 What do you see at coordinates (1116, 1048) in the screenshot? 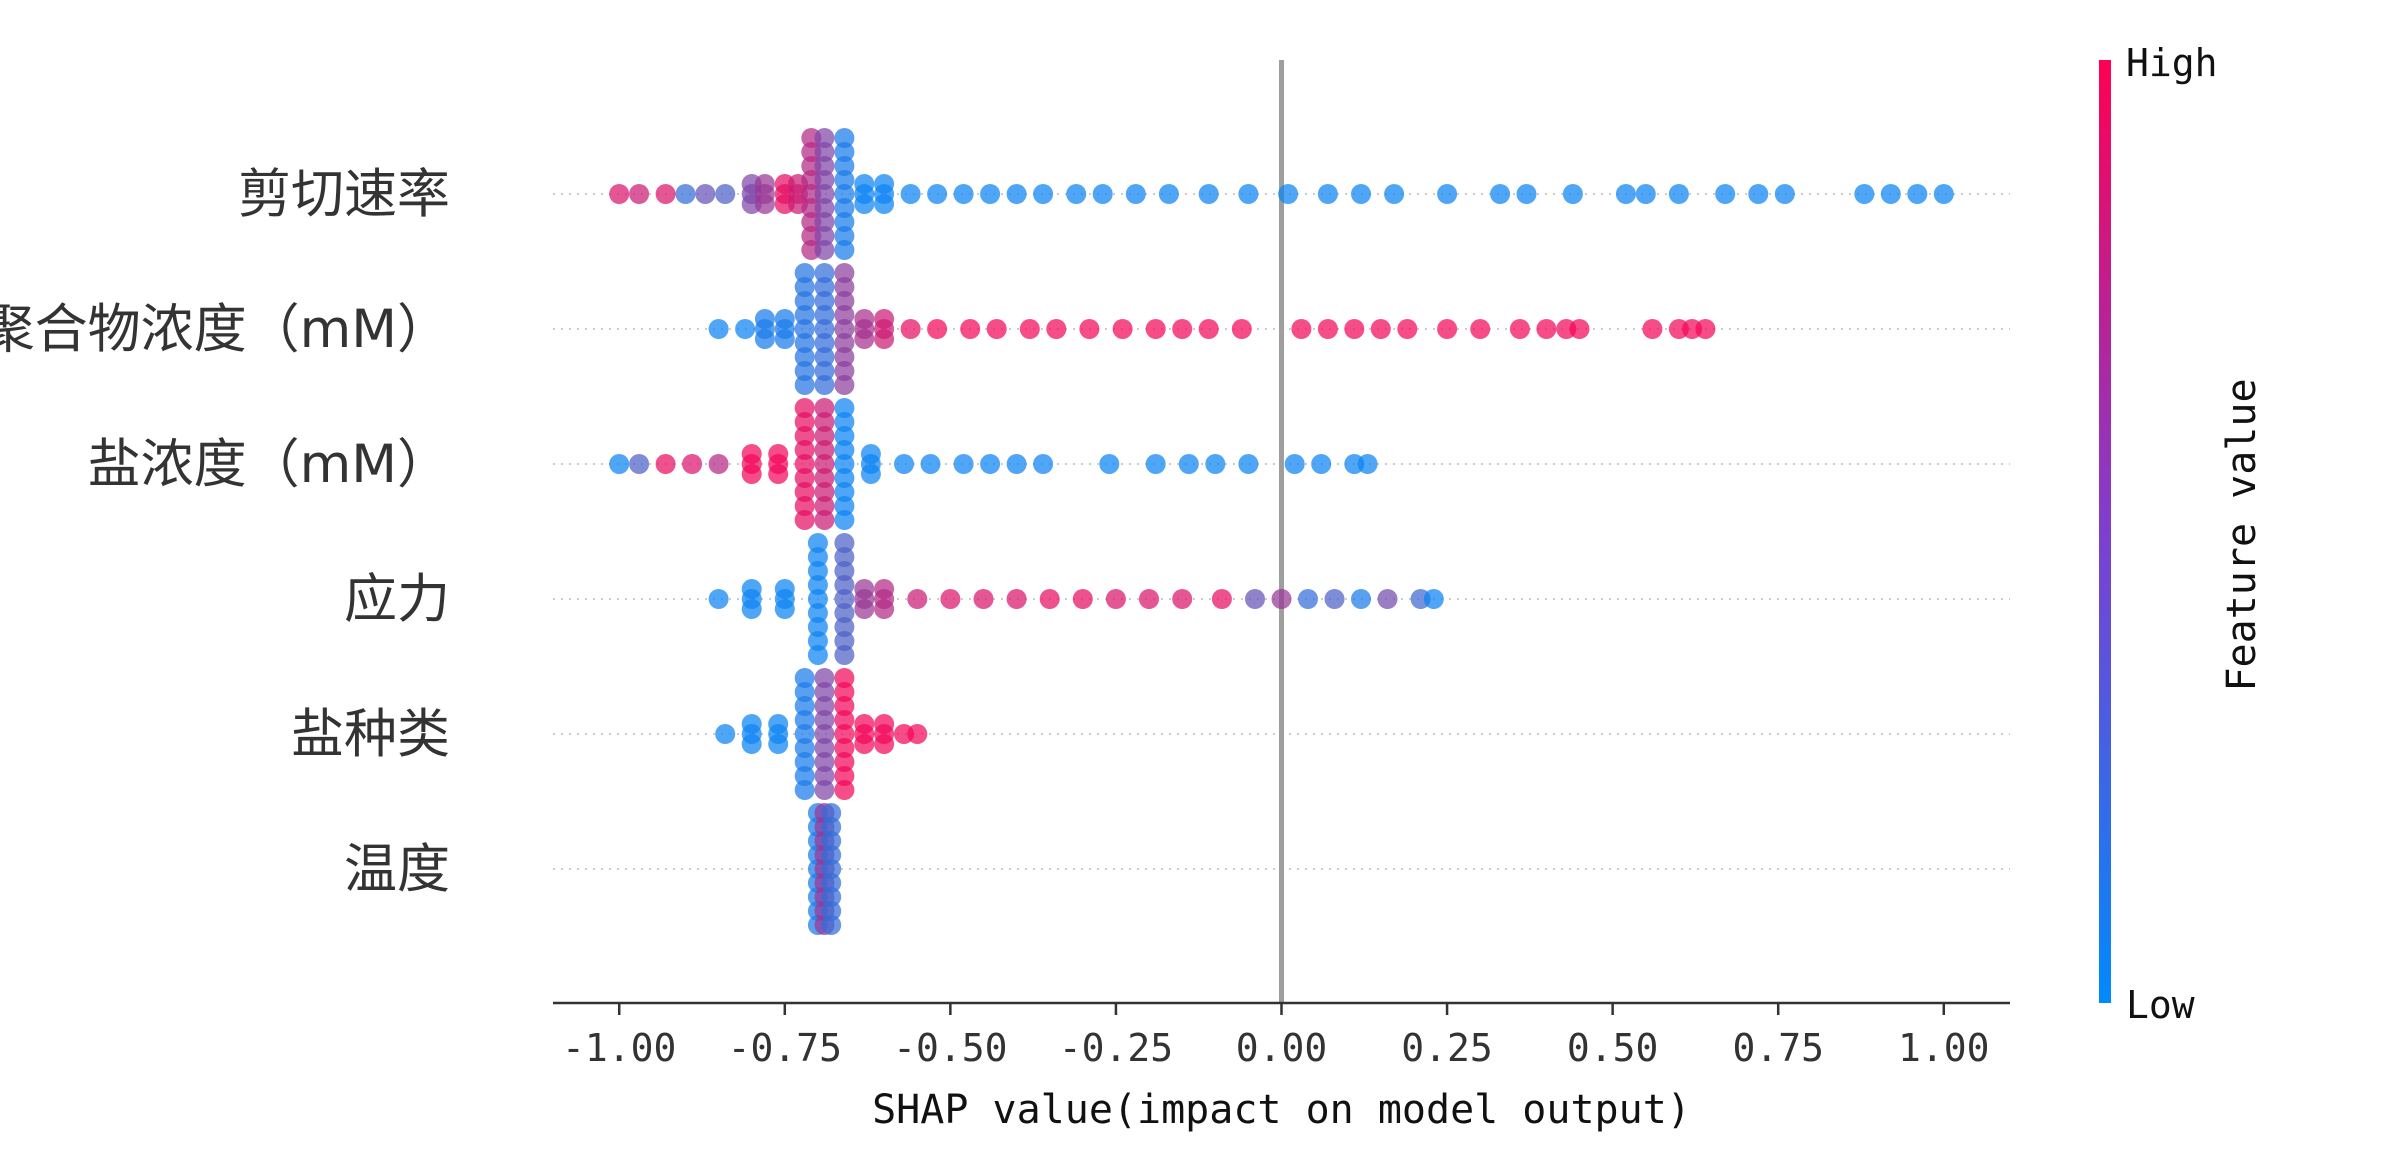
I see `x-tick-label: -0.25` at bounding box center [1116, 1048].